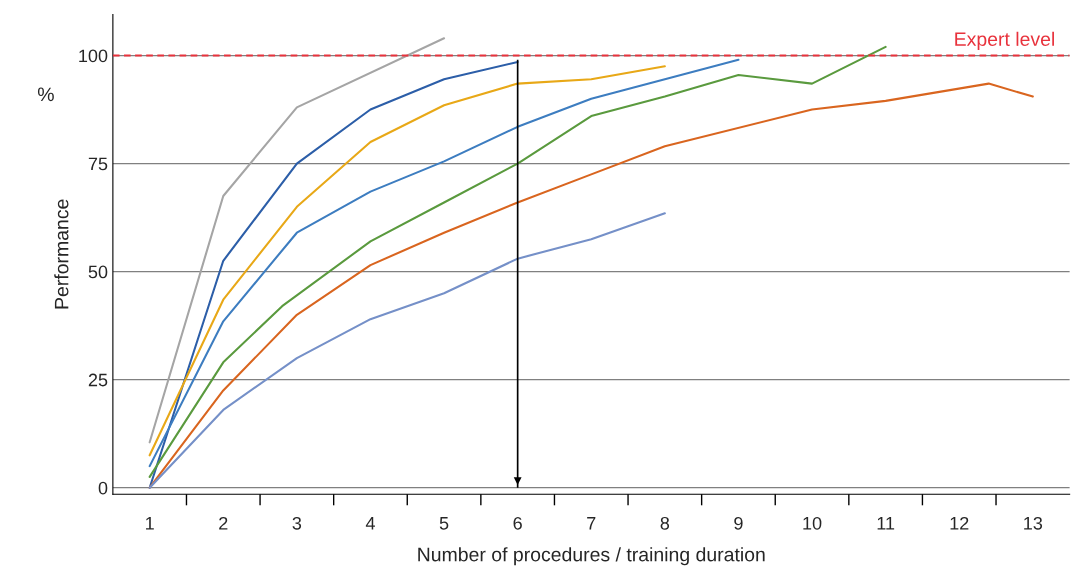 Image resolution: width=1075 pixels, height=578 pixels. I want to click on x-tick-label: 8, so click(665, 523).